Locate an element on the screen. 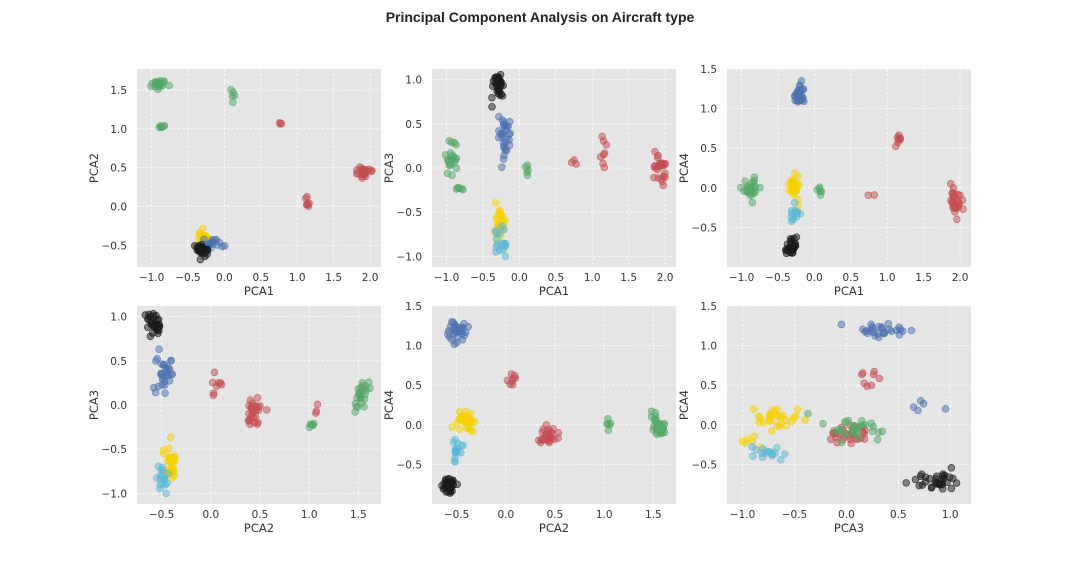 The width and height of the screenshot is (1080, 576). plot-background is located at coordinates (849, 168).